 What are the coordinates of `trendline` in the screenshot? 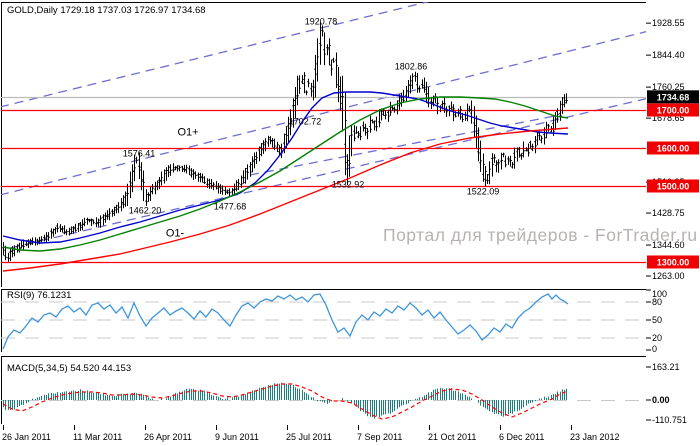 It's located at (405, 145).